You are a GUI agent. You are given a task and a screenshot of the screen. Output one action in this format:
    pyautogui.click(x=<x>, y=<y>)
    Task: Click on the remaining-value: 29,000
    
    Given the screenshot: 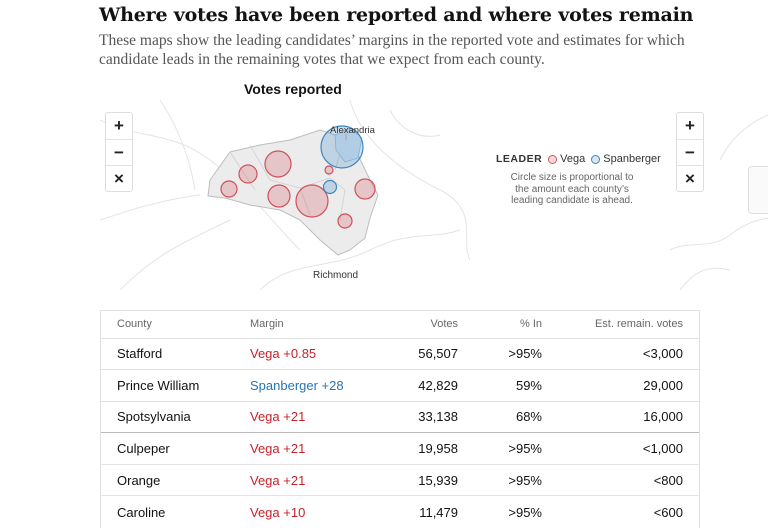 What is the action you would take?
    pyautogui.click(x=628, y=385)
    